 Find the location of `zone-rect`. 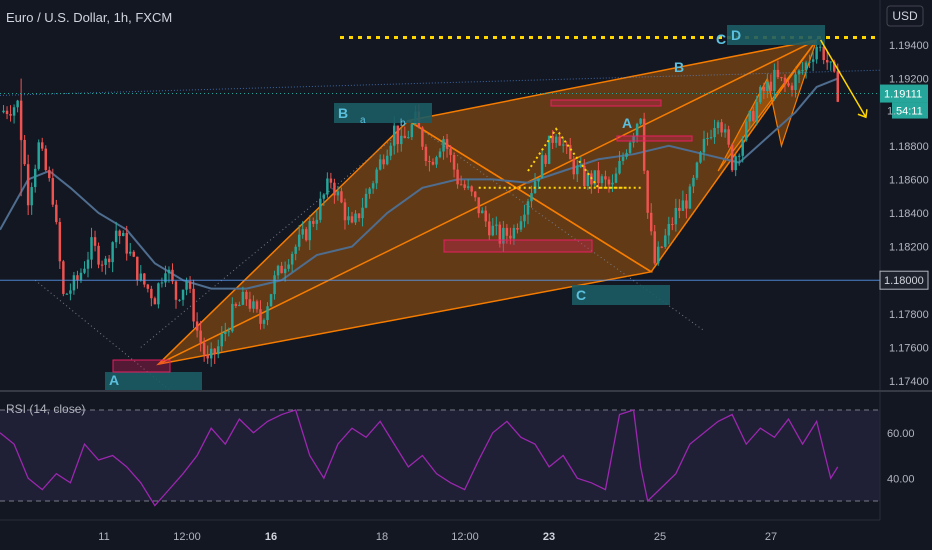

zone-rect is located at coordinates (141, 366).